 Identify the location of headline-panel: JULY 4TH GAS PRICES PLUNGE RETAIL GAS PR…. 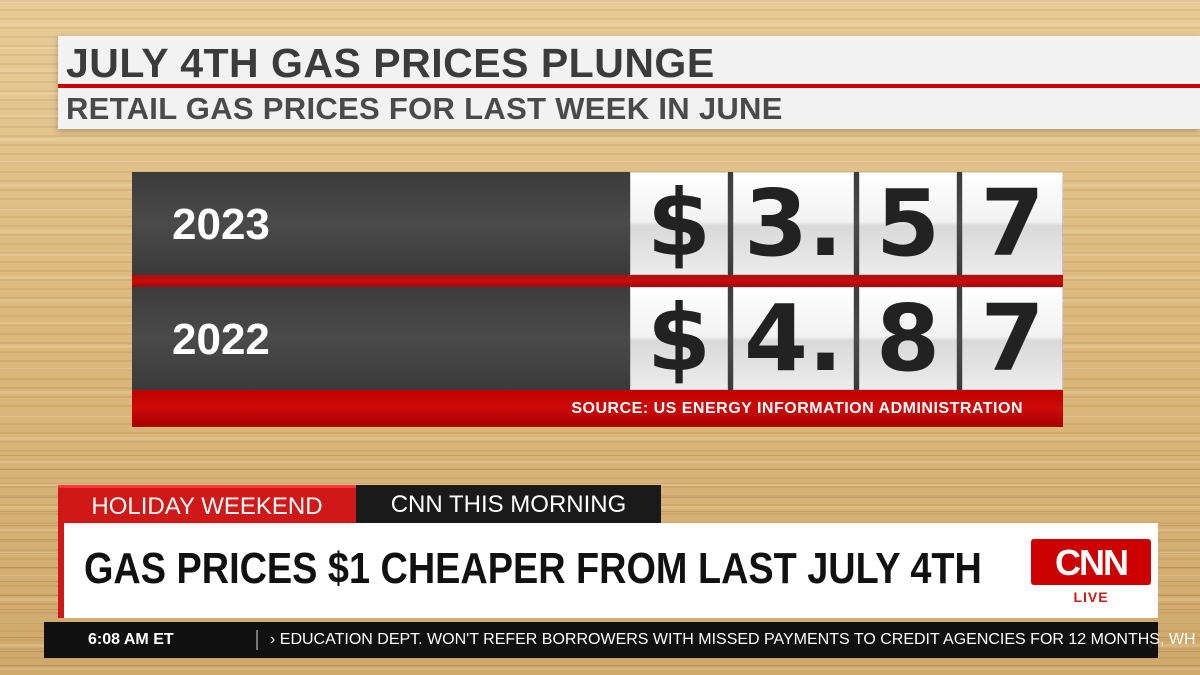
(629, 82).